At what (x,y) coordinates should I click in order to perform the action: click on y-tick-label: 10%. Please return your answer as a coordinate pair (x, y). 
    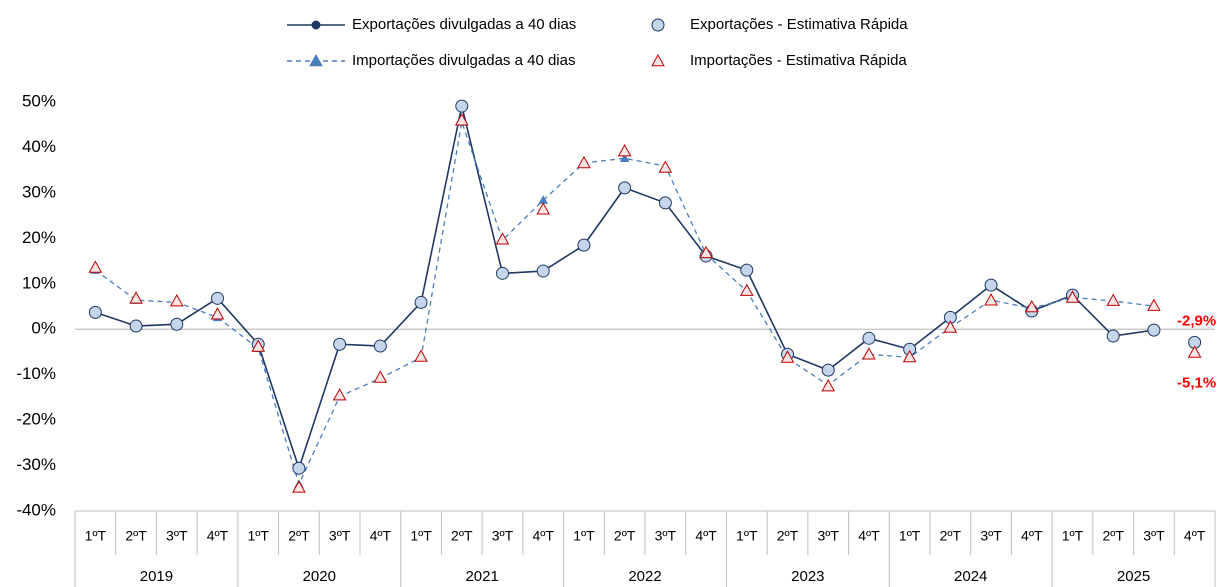
    Looking at the image, I should click on (39, 282).